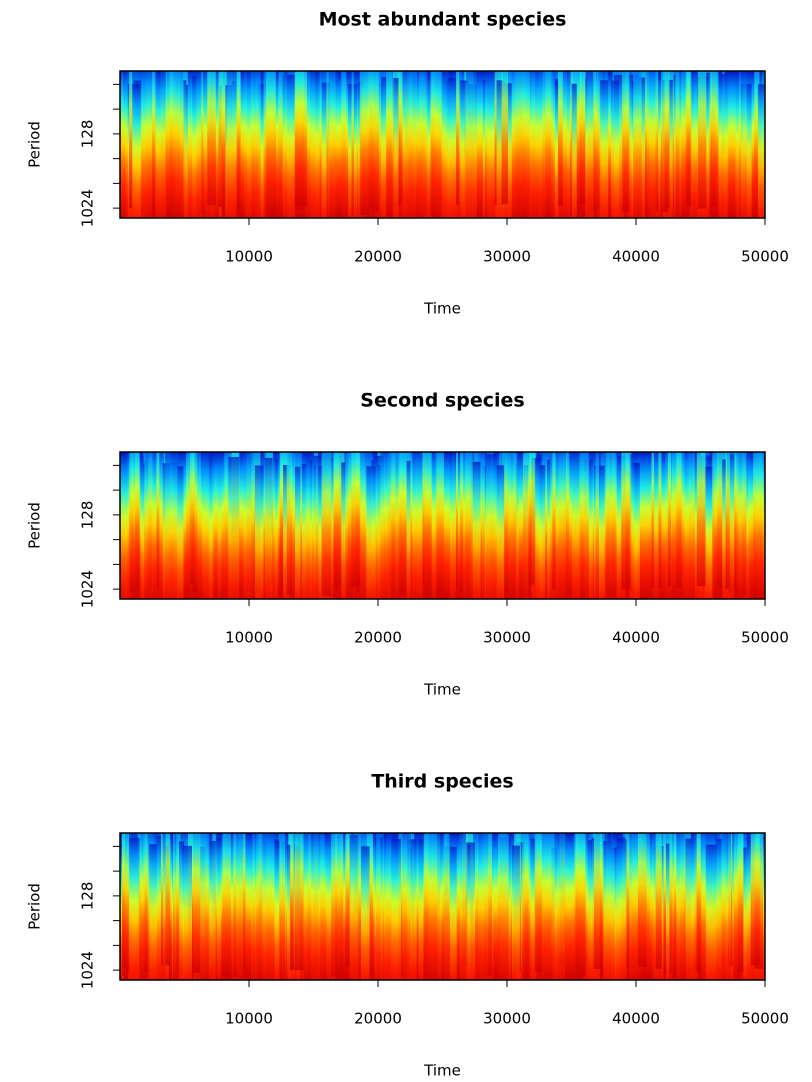 This screenshot has width=812, height=1082. I want to click on x-tick-label: 10000, so click(249, 257).